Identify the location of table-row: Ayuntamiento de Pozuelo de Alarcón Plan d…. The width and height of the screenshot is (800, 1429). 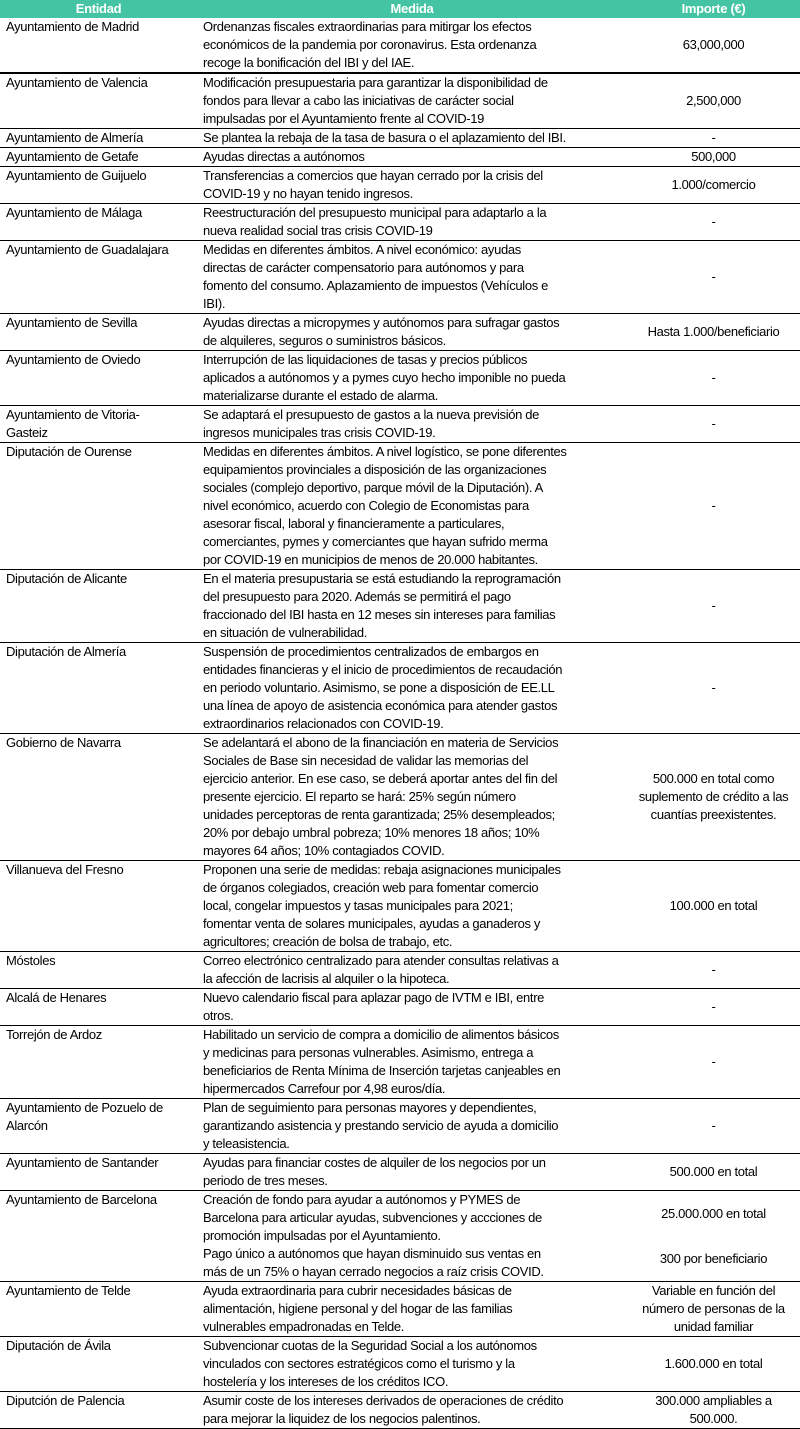
(400, 1126).